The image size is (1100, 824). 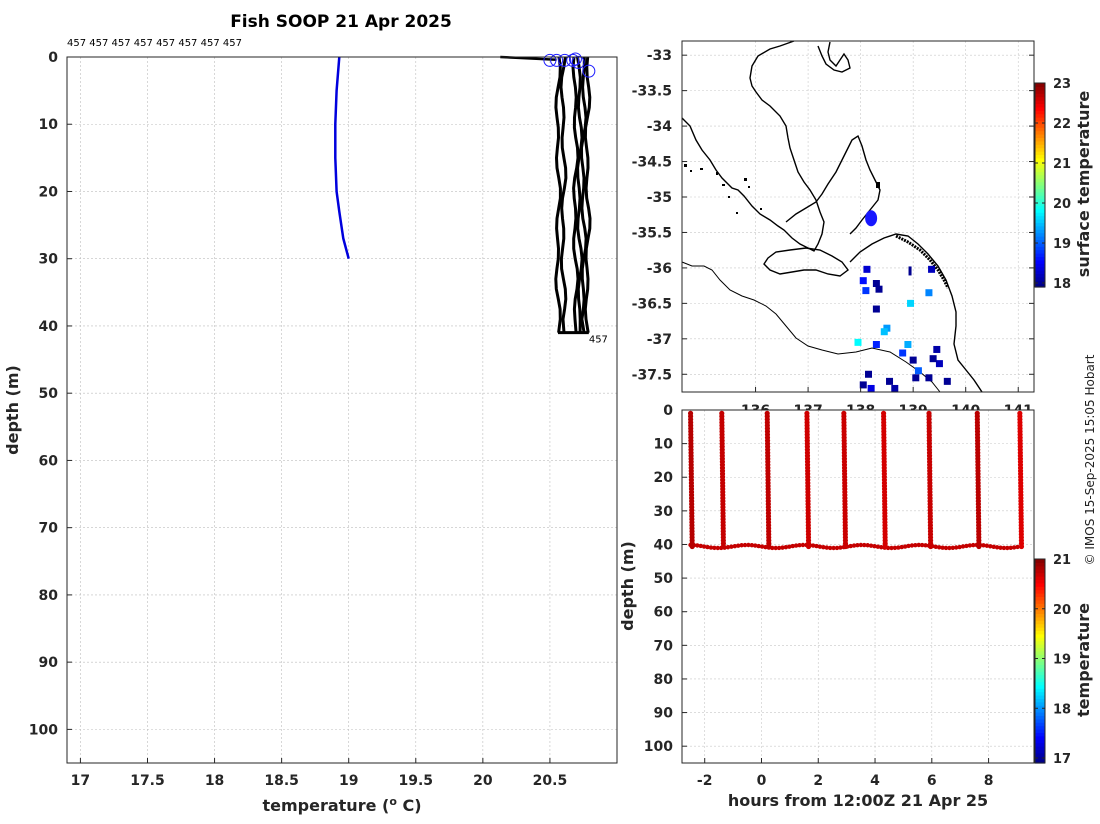 What do you see at coordinates (49, 260) in the screenshot?
I see `y-tick-label: 30` at bounding box center [49, 260].